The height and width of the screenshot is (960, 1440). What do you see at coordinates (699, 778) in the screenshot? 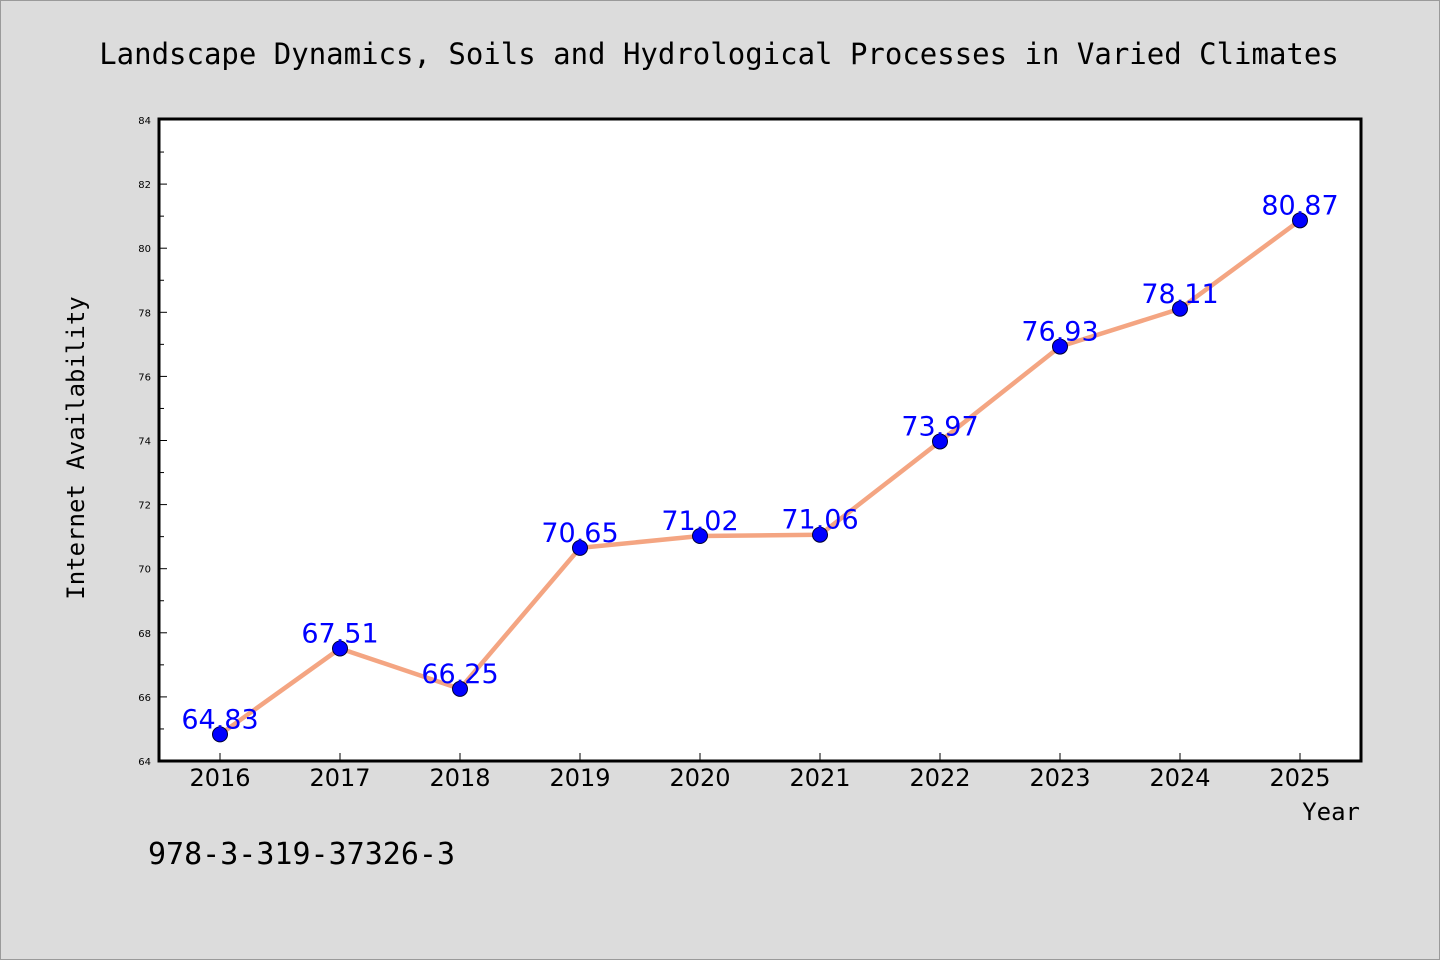
I see `x-tick-label: 2020` at bounding box center [699, 778].